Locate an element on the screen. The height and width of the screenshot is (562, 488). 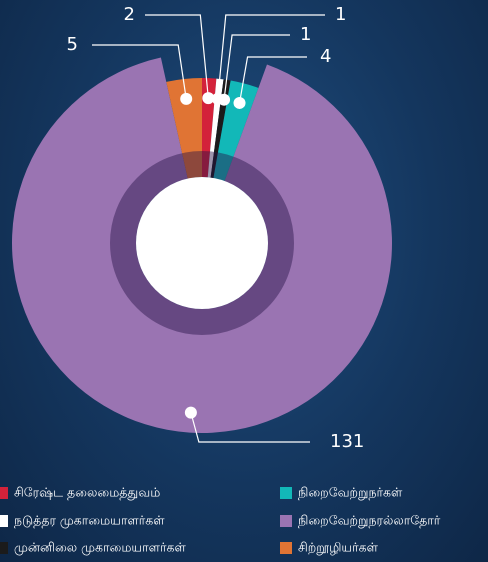
inner-ring is located at coordinates (202, 243).